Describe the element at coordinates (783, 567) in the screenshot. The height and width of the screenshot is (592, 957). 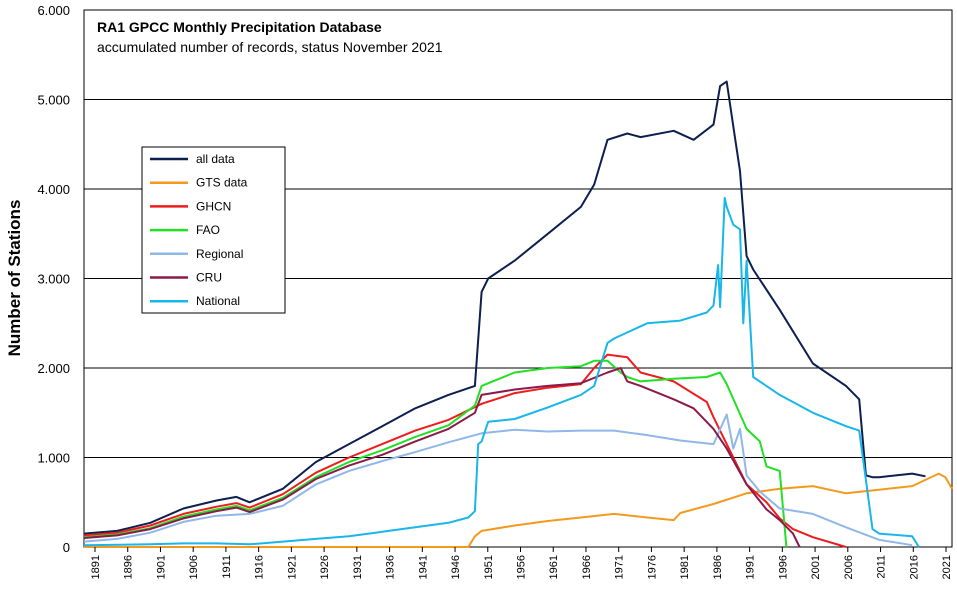
I see `x-tick-label: 1996` at that location.